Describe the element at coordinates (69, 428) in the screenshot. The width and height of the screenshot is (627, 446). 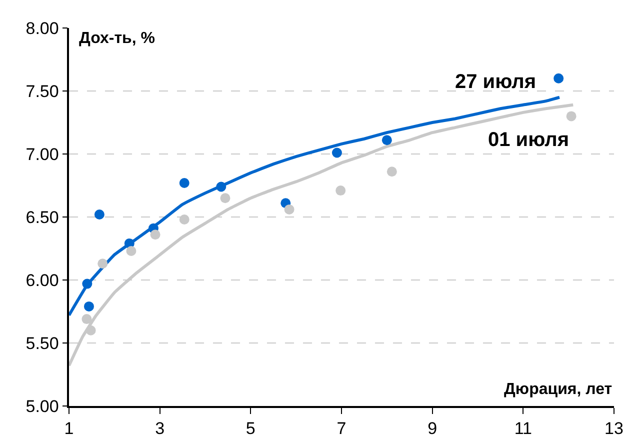
I see `x-tick-label: 1` at that location.